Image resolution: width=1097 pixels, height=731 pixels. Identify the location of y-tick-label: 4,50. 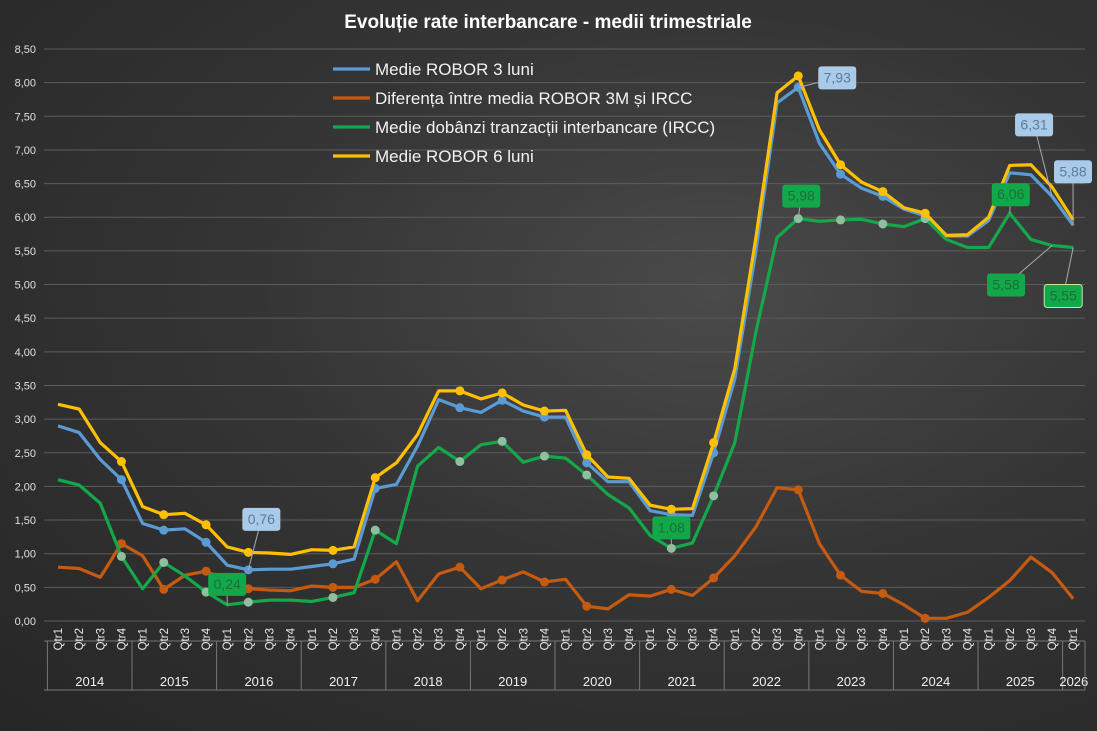
(25, 319).